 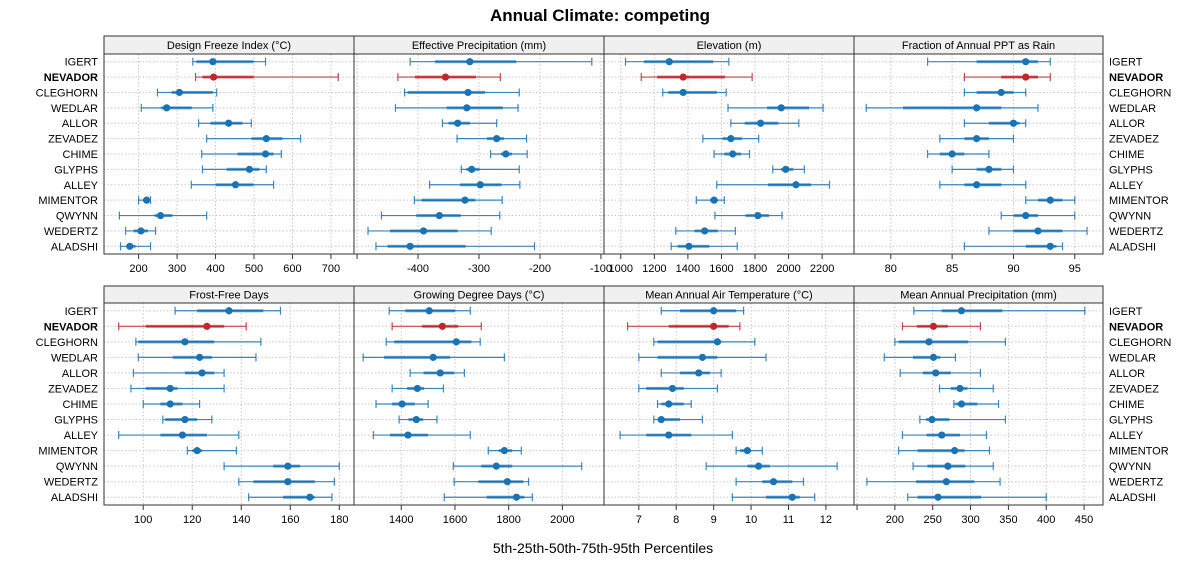 What do you see at coordinates (933, 520) in the screenshot?
I see `x-tick-label: 250` at bounding box center [933, 520].